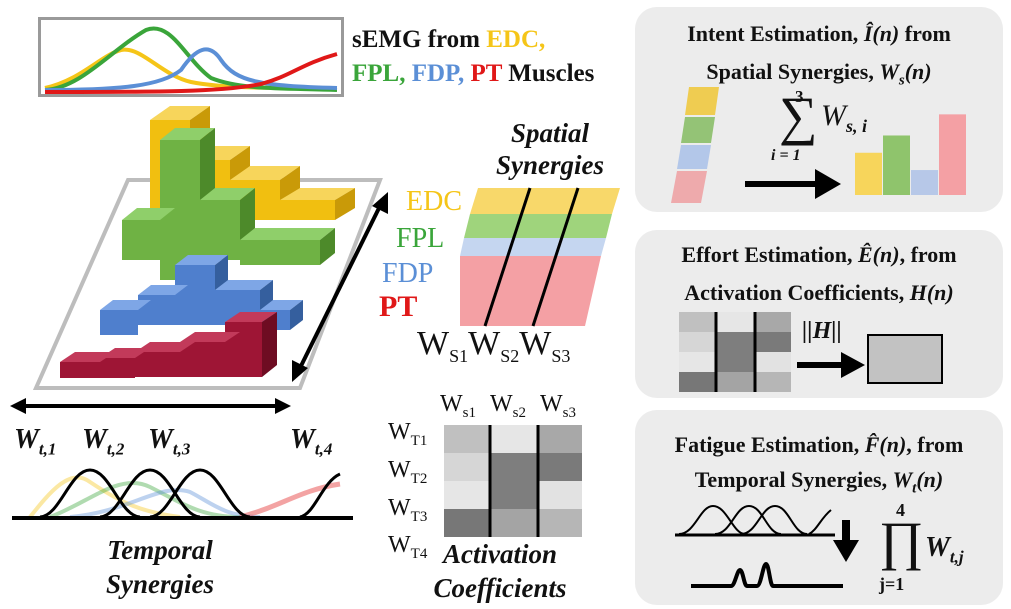  I want to click on temporal-caption-line1: Temporal, so click(160, 550).